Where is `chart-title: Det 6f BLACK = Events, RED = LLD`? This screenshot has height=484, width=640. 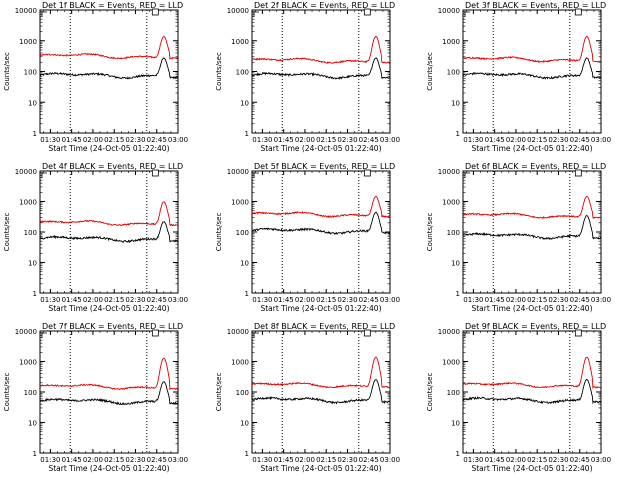 chart-title: Det 6f BLACK = Events, RED = LLD is located at coordinates (535, 166).